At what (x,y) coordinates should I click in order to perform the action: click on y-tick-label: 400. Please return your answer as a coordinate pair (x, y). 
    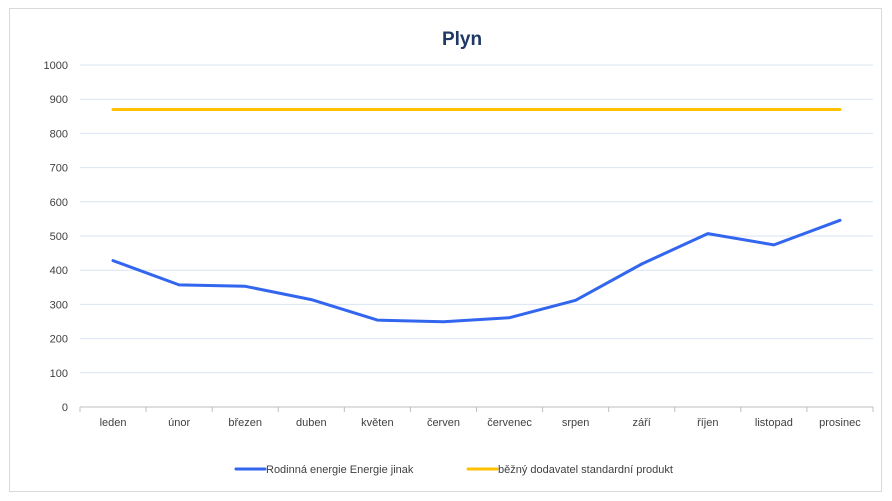
    Looking at the image, I should click on (59, 271).